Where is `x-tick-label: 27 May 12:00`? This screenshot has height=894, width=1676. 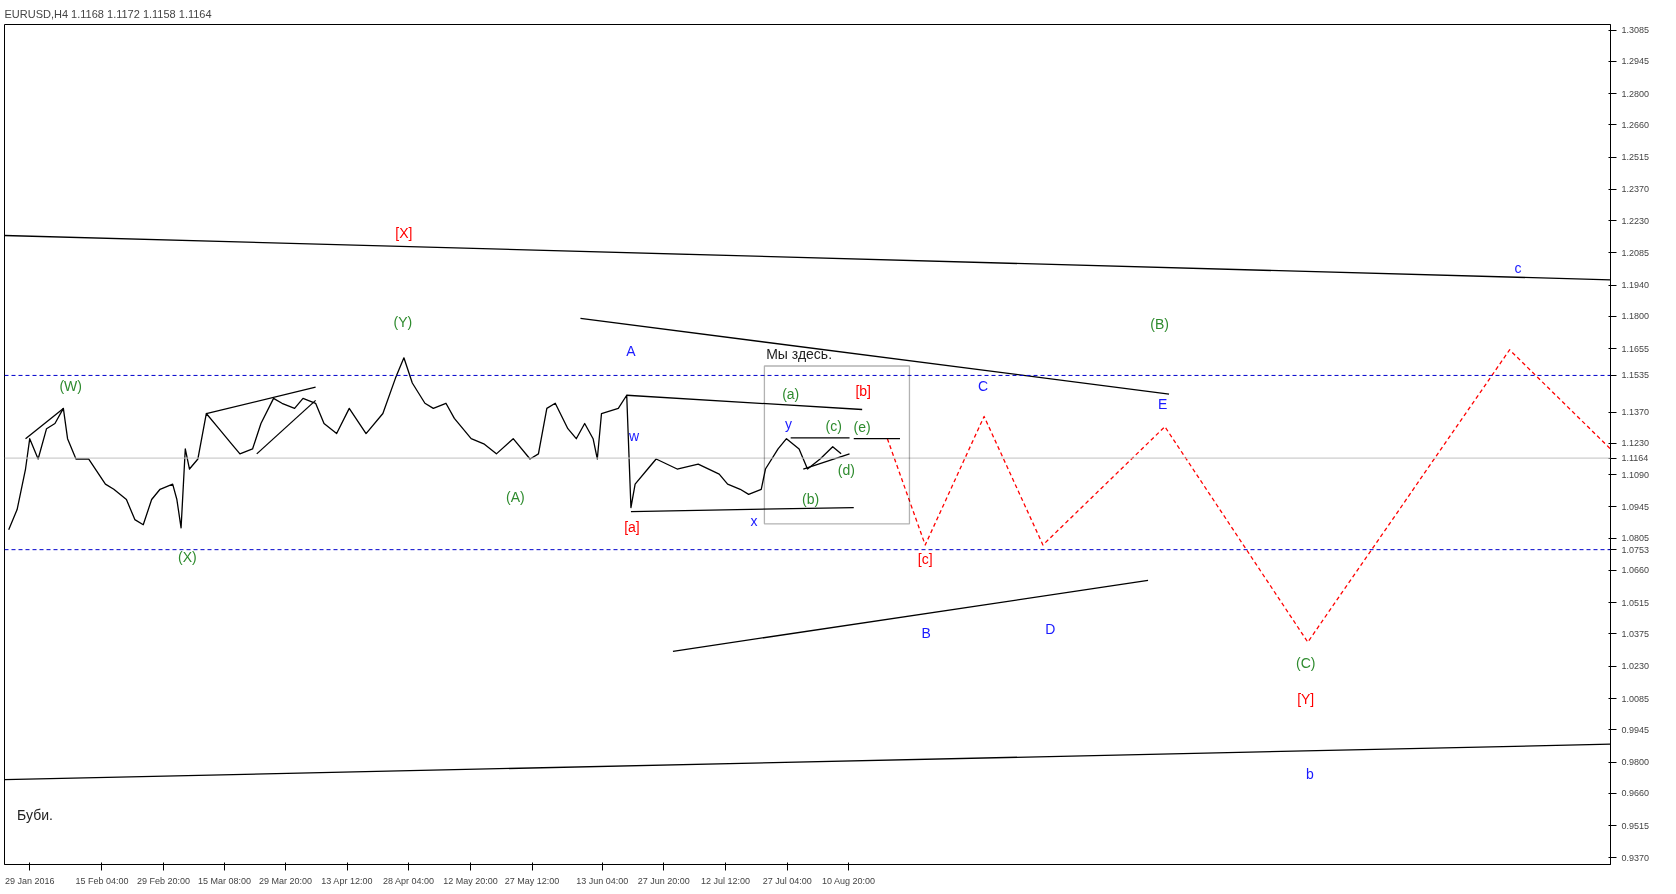
x-tick-label: 27 May 12:00 is located at coordinates (532, 880).